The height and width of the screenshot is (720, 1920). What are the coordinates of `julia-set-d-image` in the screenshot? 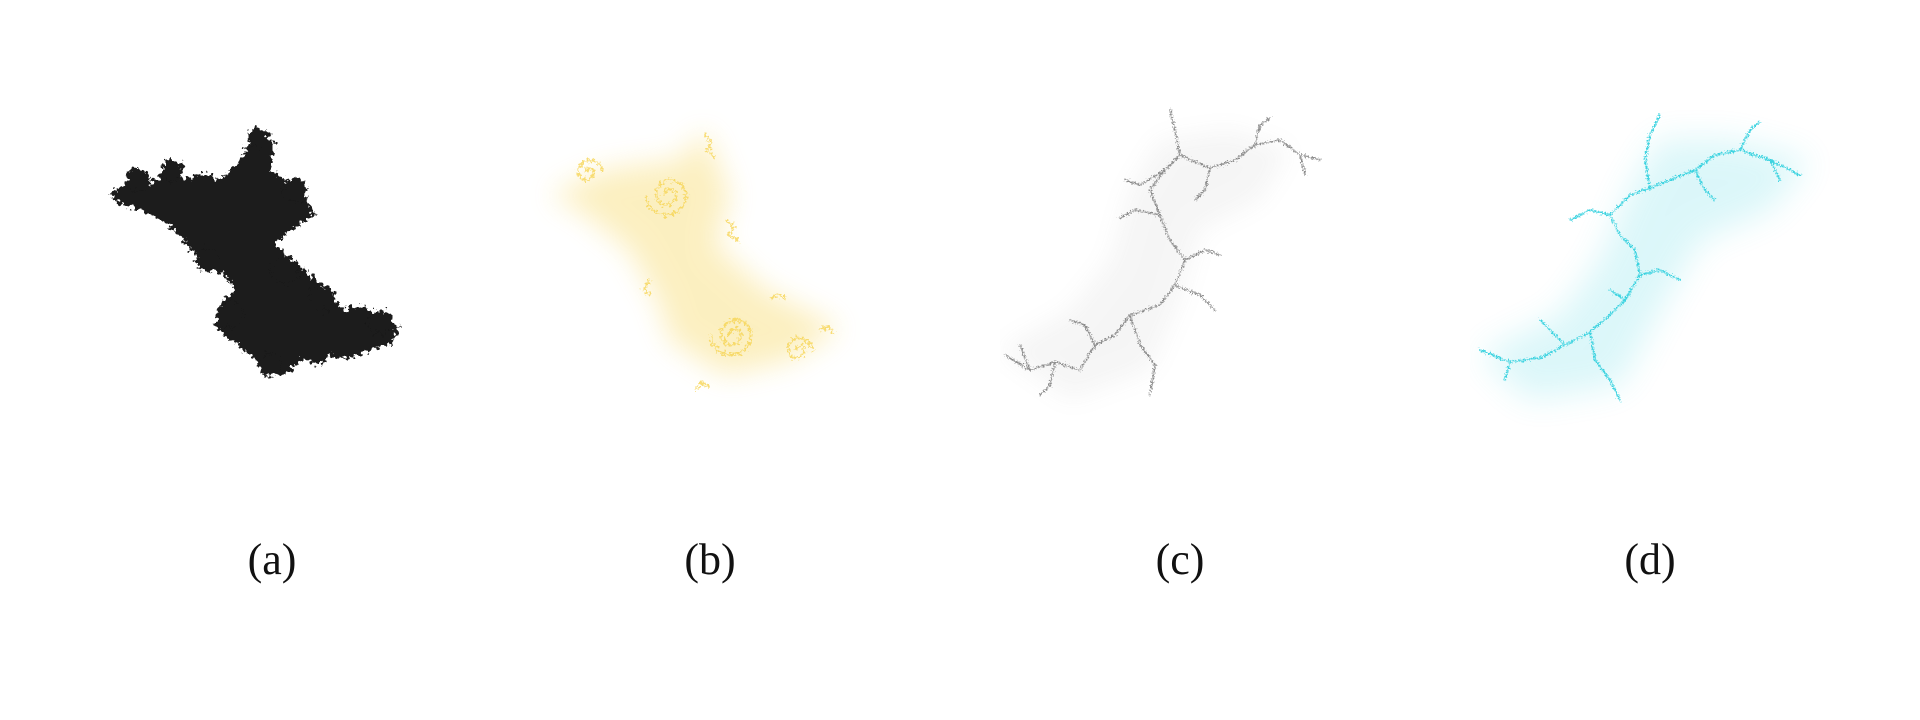 It's located at (1670, 270).